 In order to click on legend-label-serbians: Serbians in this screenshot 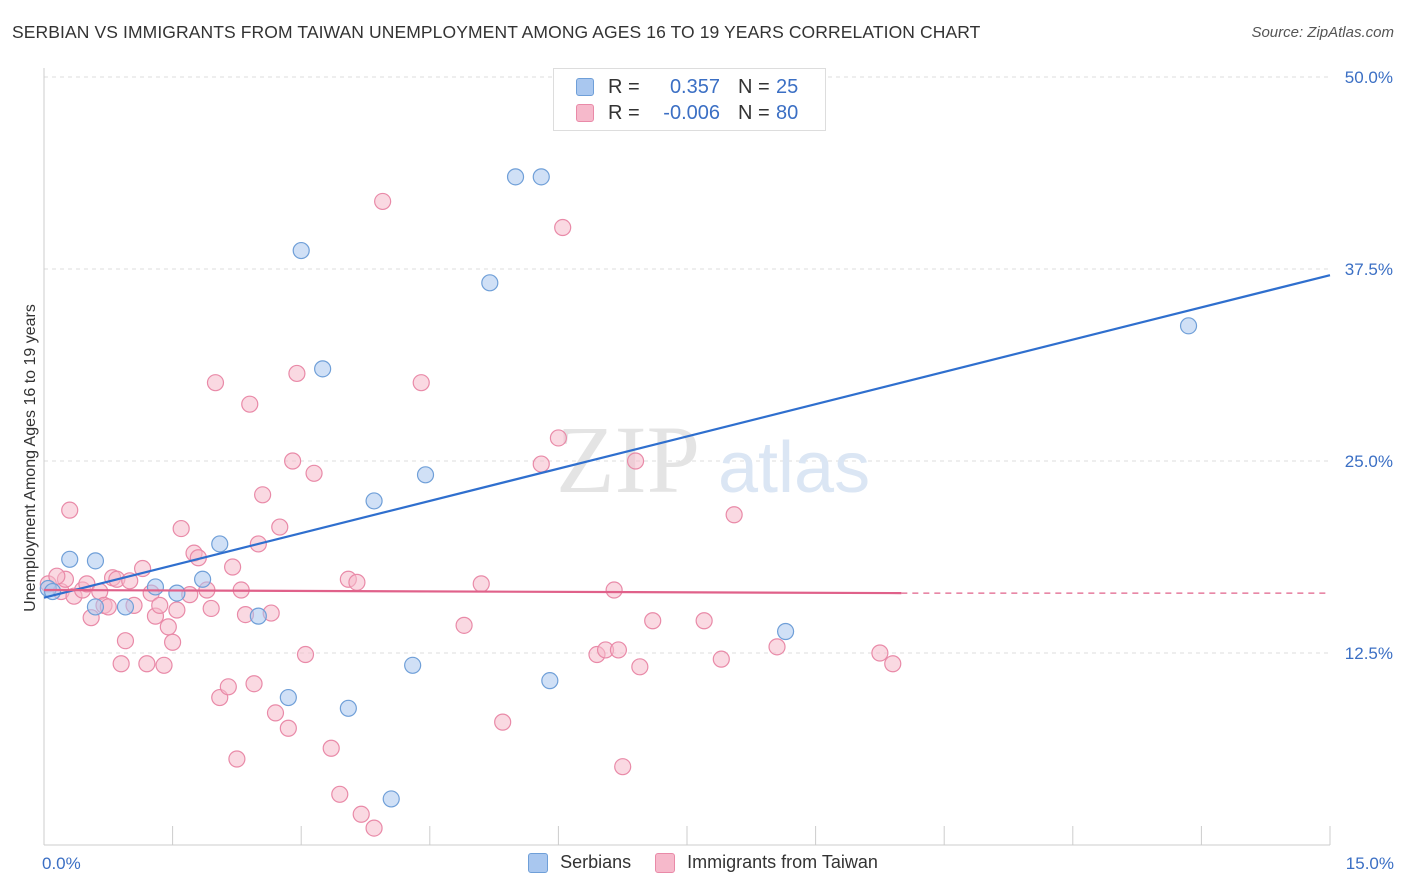, I will do `click(596, 862)`.